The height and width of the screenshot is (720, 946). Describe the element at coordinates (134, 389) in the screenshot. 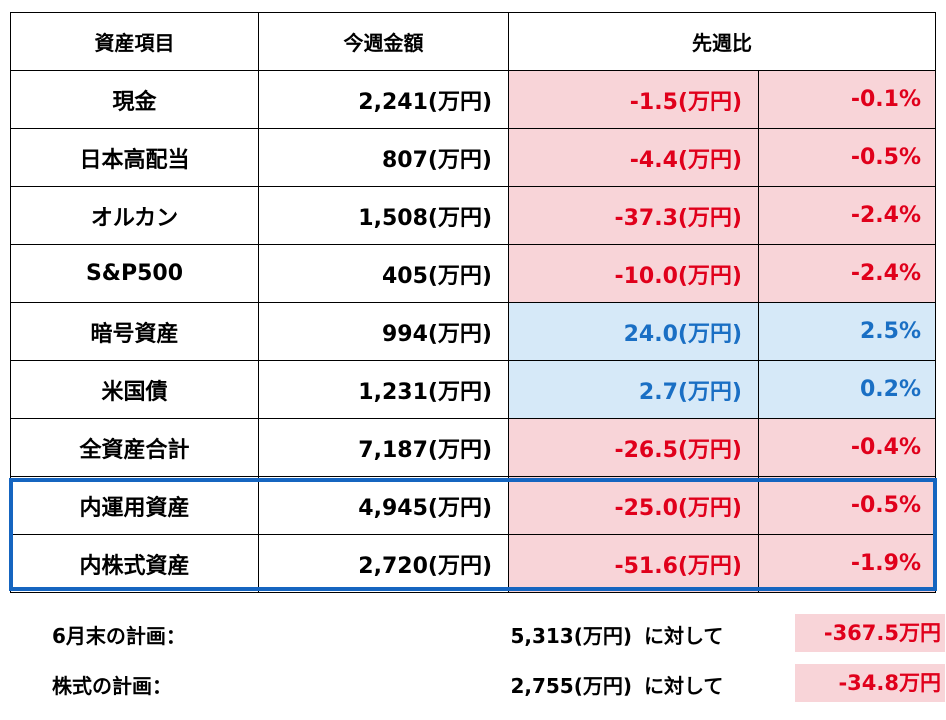

I see `asset-name-cell: 米国債` at that location.